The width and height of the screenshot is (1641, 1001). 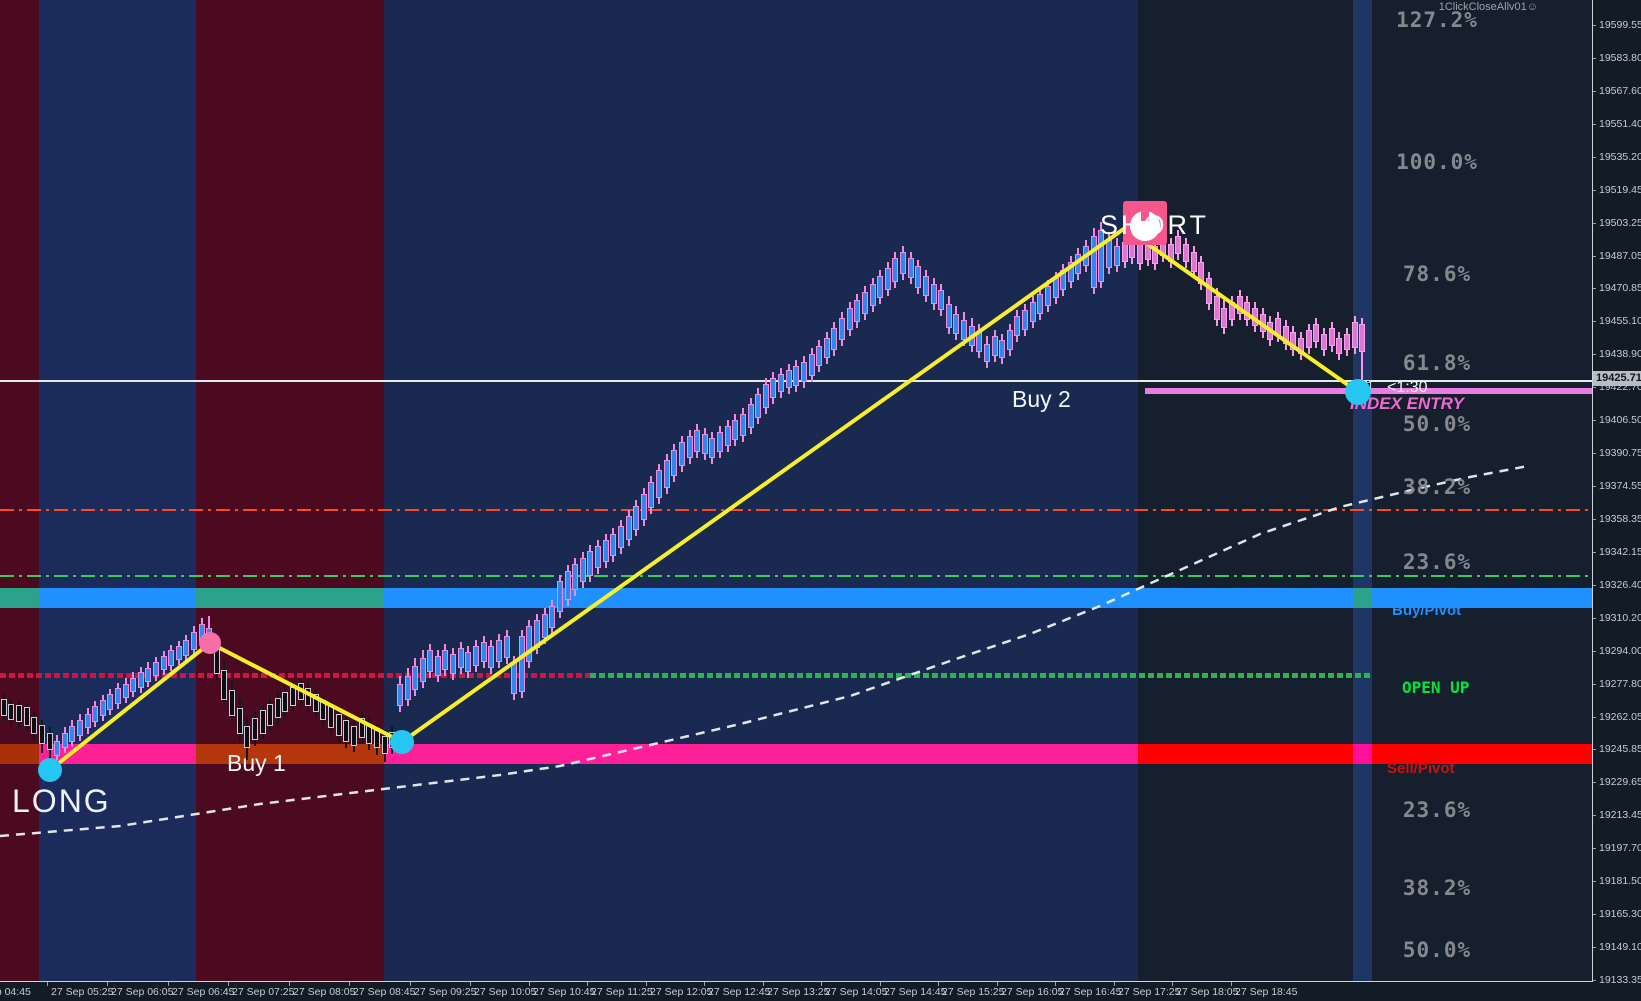 I want to click on open-level-dotted-red, so click(x=295, y=675).